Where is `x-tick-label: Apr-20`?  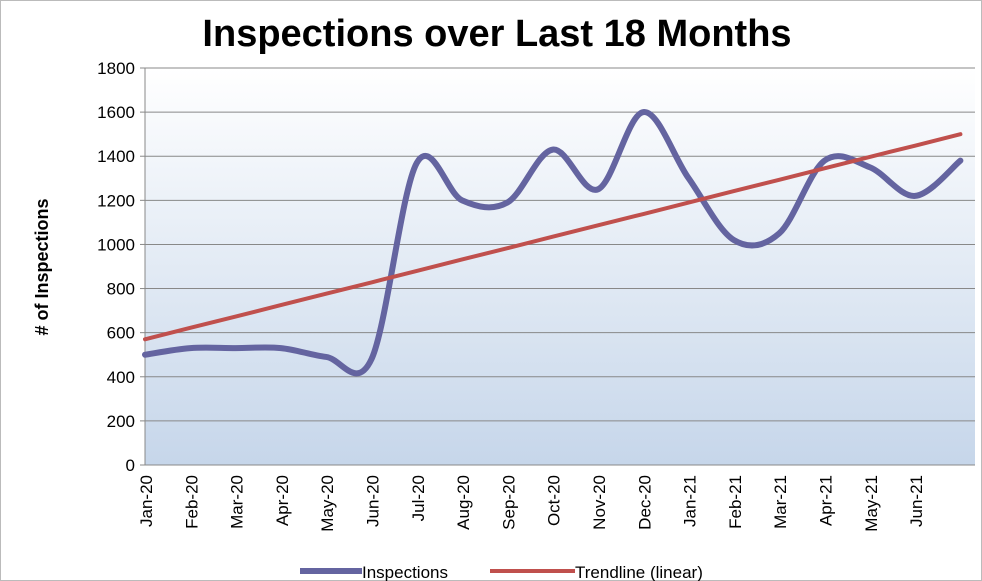
x-tick-label: Apr-20 is located at coordinates (282, 500).